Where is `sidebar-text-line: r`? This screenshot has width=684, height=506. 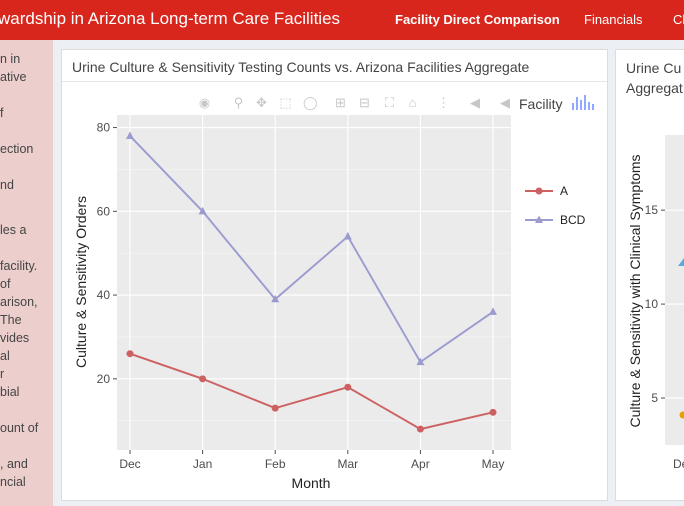
sidebar-text-line: r is located at coordinates (2, 374).